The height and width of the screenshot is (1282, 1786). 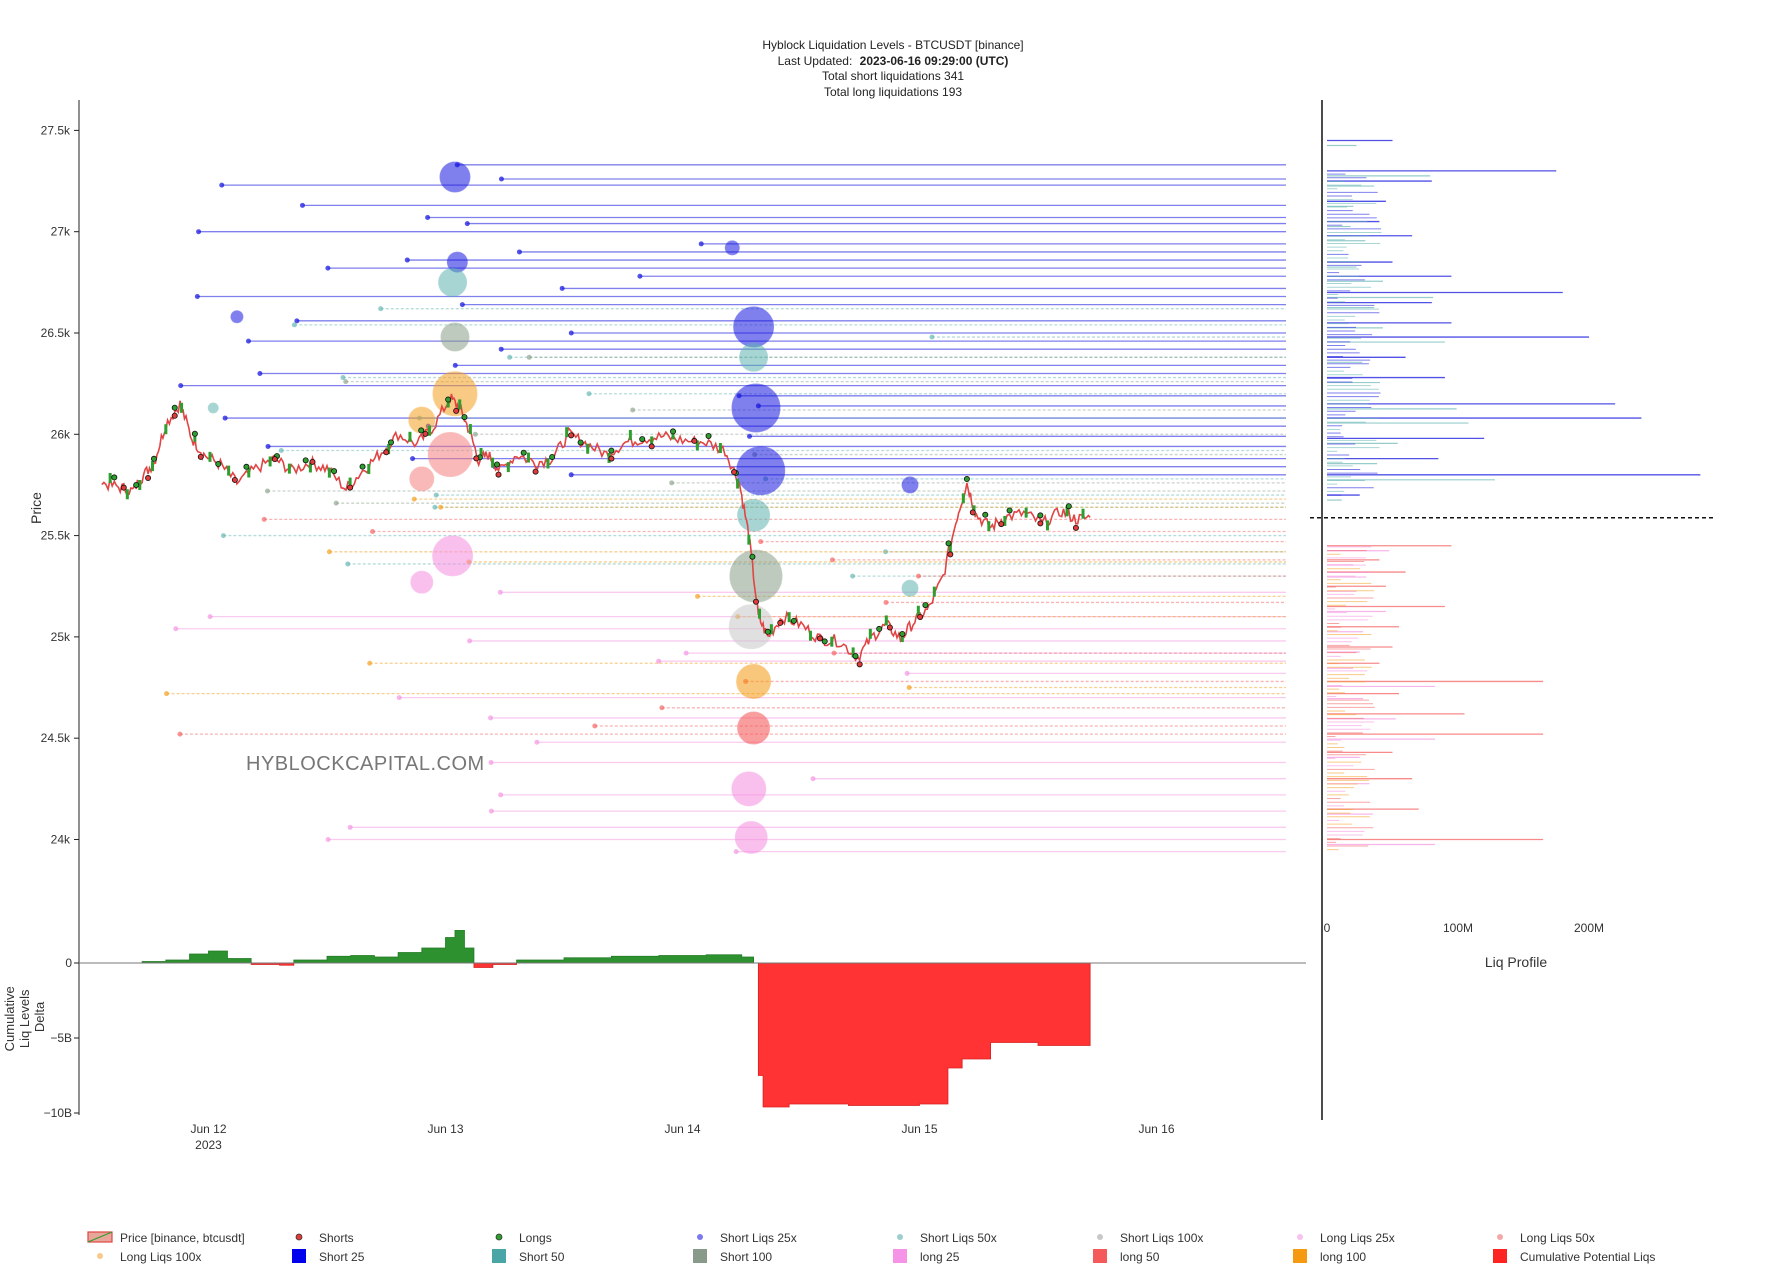 I want to click on date-tick-label: Jun 16, so click(x=1156, y=1129).